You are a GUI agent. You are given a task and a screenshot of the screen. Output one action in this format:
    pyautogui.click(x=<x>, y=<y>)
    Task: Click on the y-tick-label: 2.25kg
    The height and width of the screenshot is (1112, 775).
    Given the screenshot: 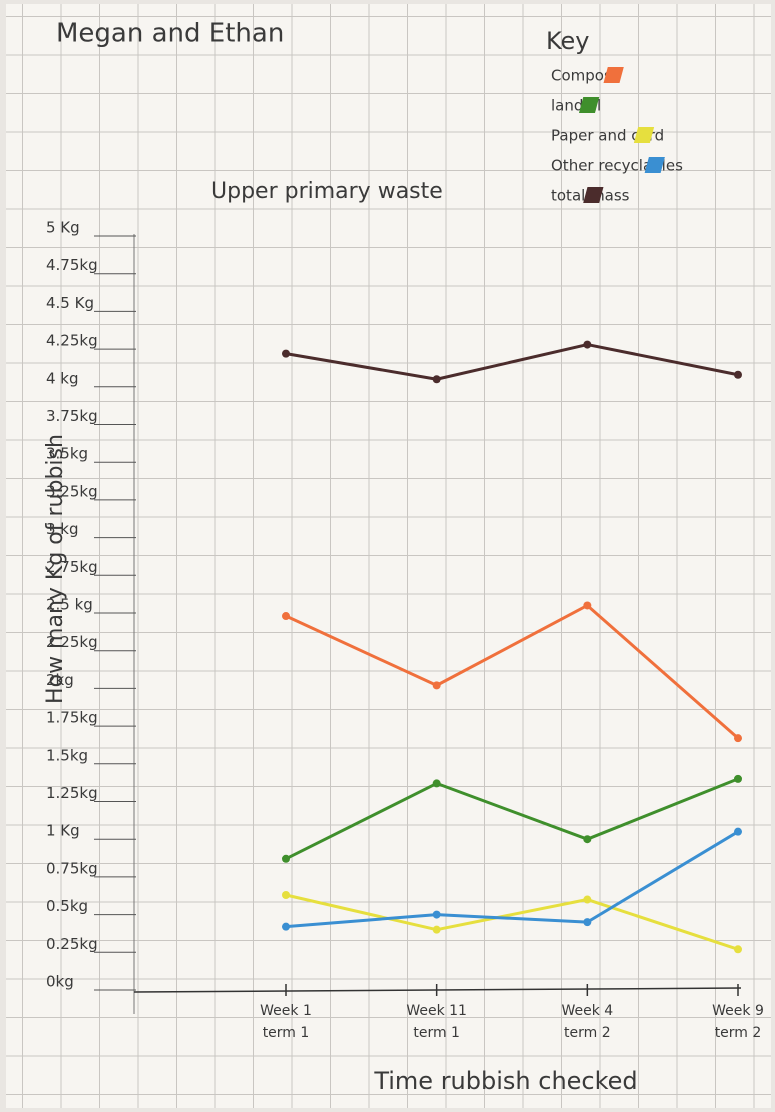 What is the action you would take?
    pyautogui.click(x=72, y=642)
    